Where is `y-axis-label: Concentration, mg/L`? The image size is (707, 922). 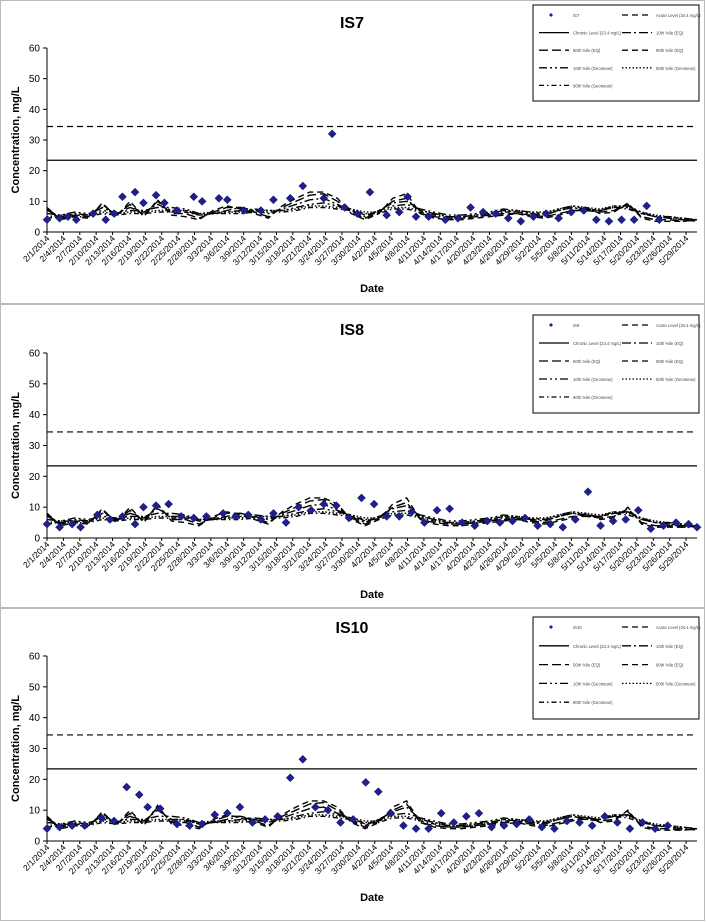
y-axis-label: Concentration, mg/L is located at coordinates (16, 139).